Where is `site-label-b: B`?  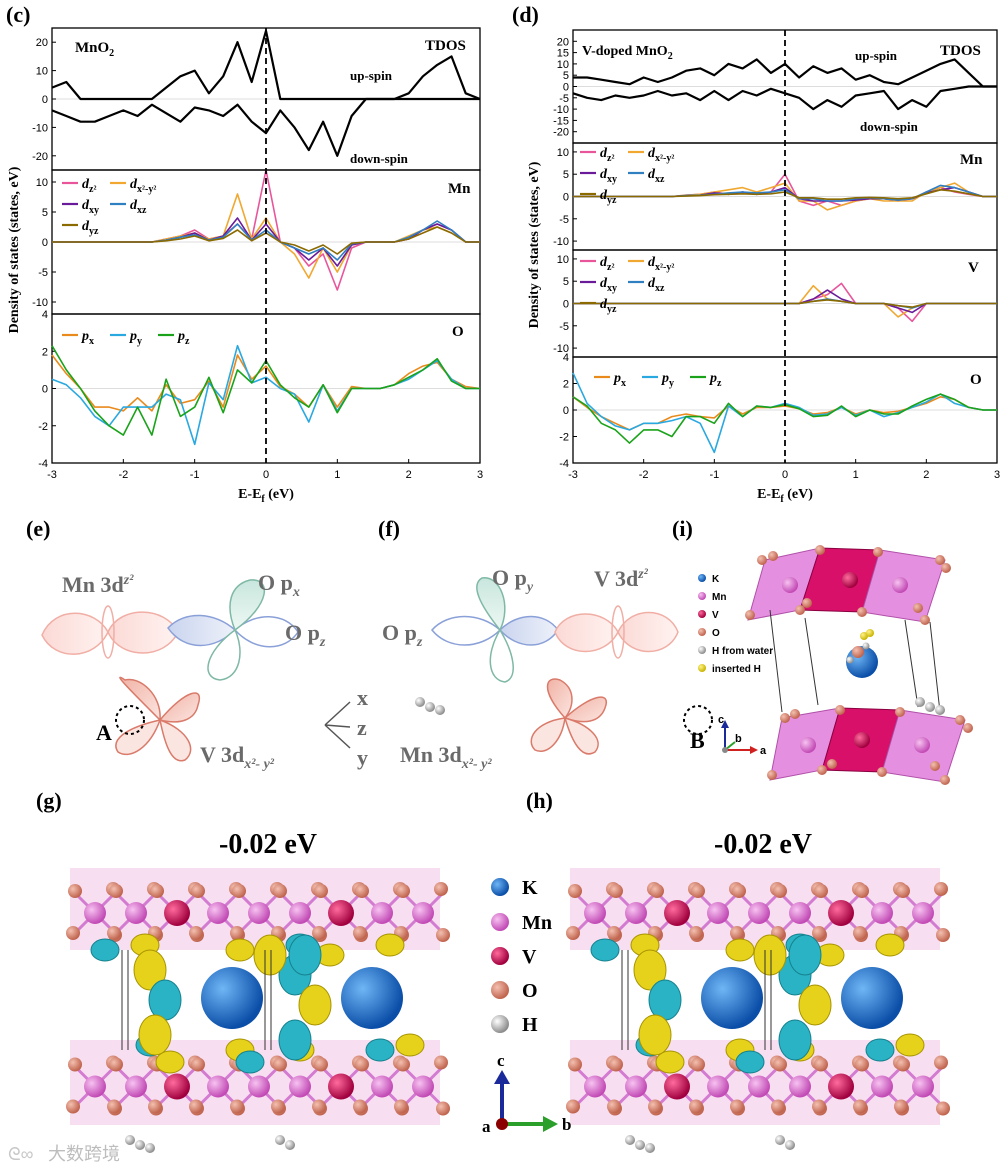
site-label-b: B is located at coordinates (697, 740).